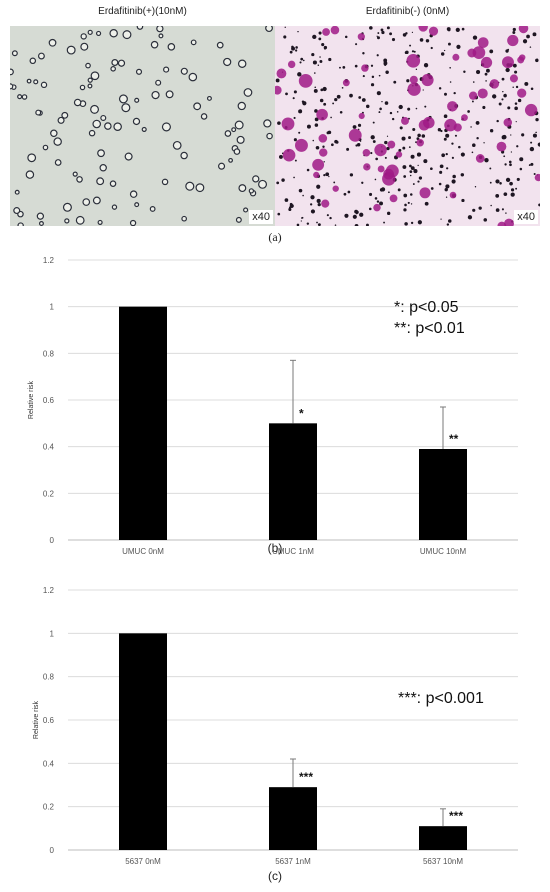  I want to click on panel-label: (c), so click(275, 876).